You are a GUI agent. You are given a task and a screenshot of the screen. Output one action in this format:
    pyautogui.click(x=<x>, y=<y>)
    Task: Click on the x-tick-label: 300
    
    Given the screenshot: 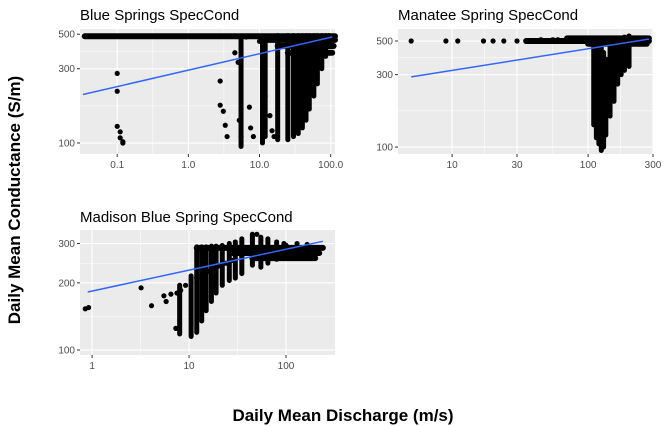 What is the action you would take?
    pyautogui.click(x=653, y=165)
    